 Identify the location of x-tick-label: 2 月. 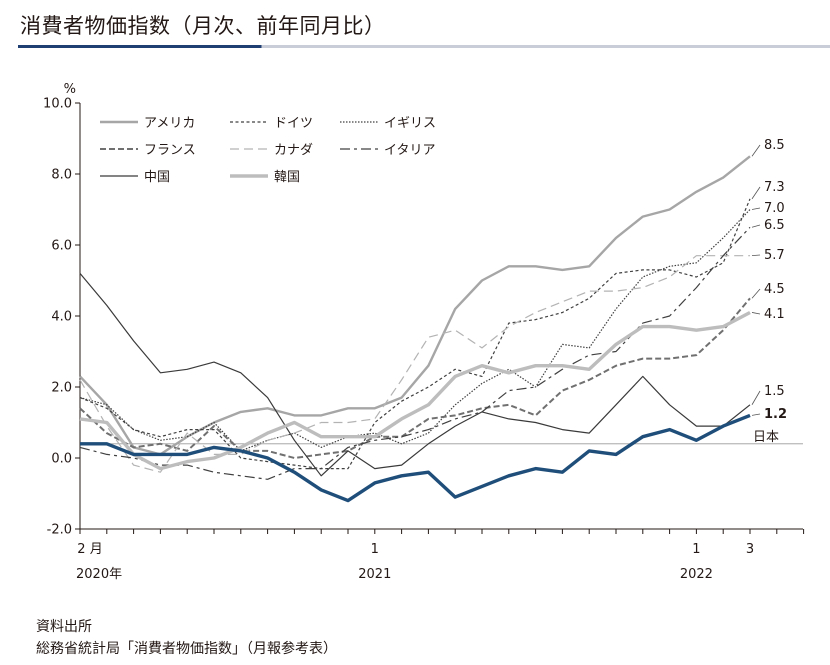
(89, 549).